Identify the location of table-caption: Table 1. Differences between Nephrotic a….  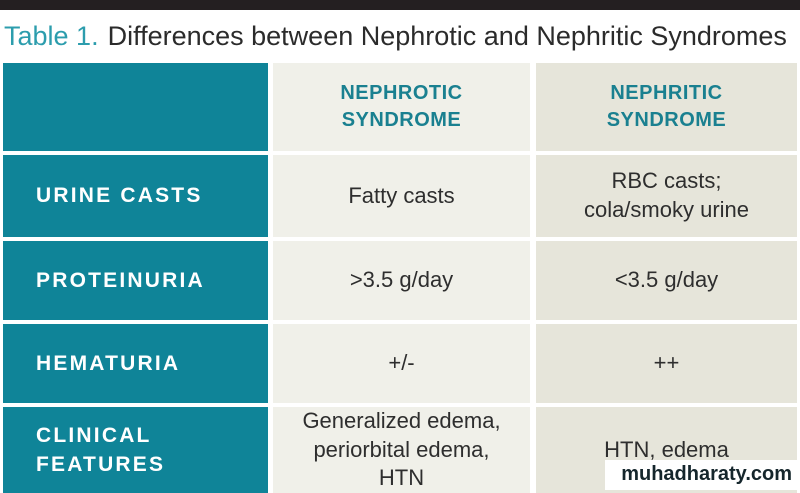
(400, 36).